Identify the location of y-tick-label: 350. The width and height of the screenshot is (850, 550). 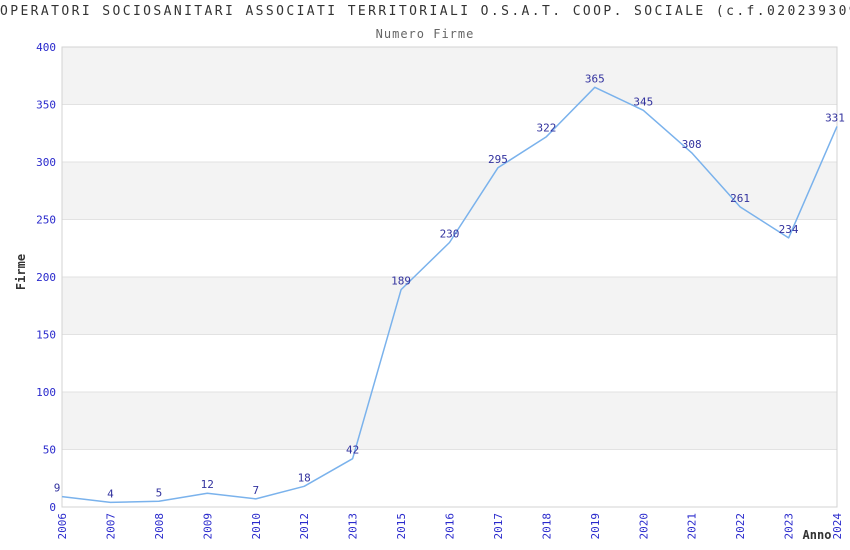
(46, 105).